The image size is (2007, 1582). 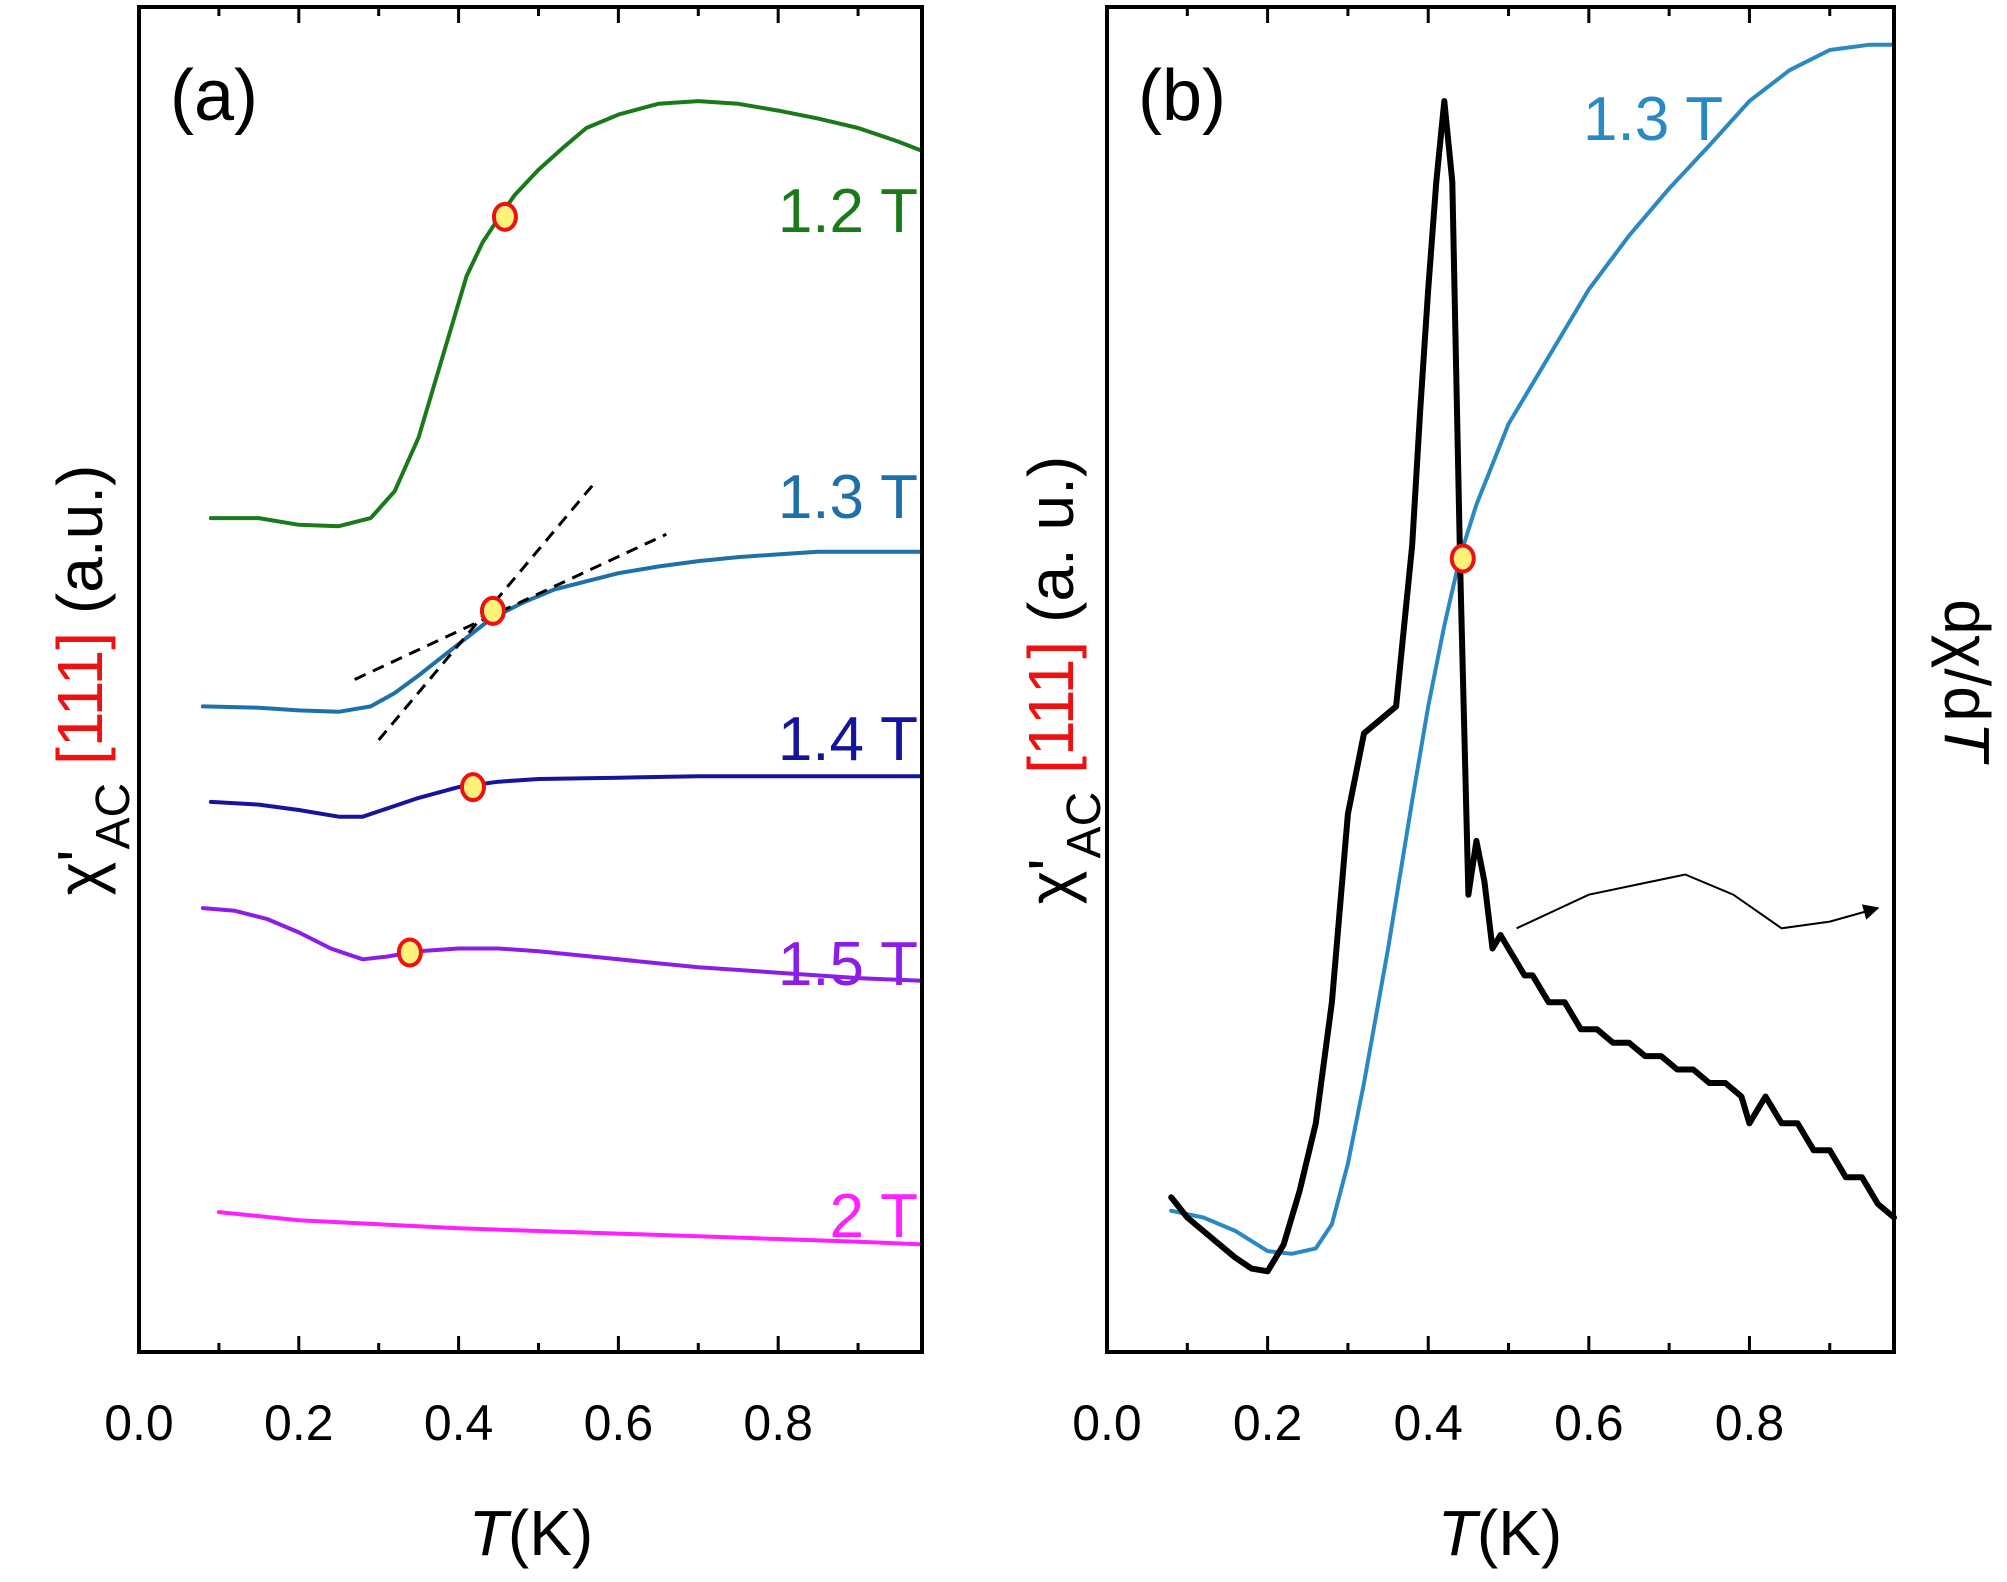 I want to click on panel-a-y-axis-title: χ'AC[111](a.u.), so click(x=92, y=680).